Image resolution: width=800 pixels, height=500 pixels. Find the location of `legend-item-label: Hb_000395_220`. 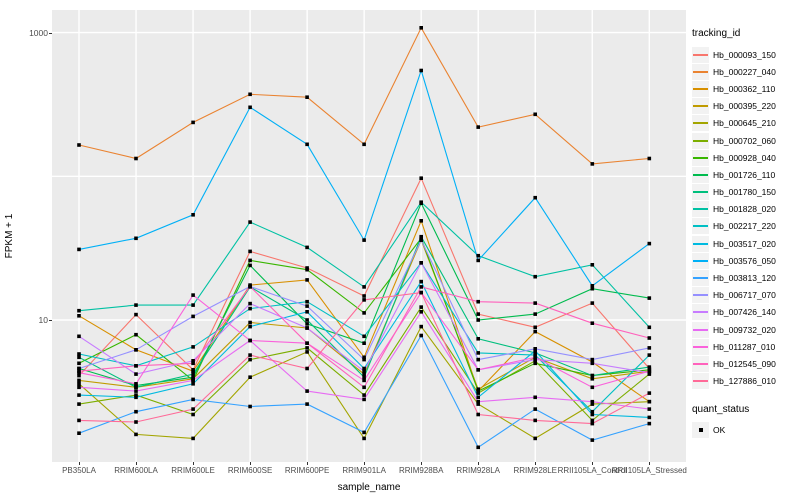

legend-item-label: Hb_000395_220 is located at coordinates (744, 106).